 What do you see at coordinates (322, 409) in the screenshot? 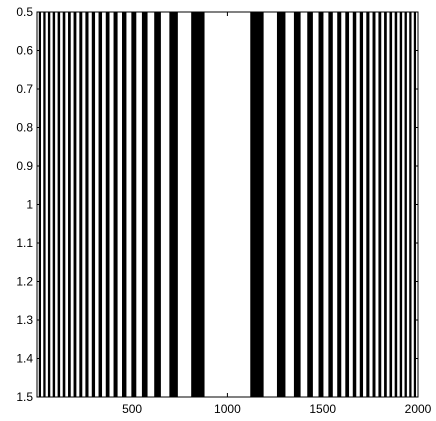
I see `x-tick-label: 1500` at bounding box center [322, 409].